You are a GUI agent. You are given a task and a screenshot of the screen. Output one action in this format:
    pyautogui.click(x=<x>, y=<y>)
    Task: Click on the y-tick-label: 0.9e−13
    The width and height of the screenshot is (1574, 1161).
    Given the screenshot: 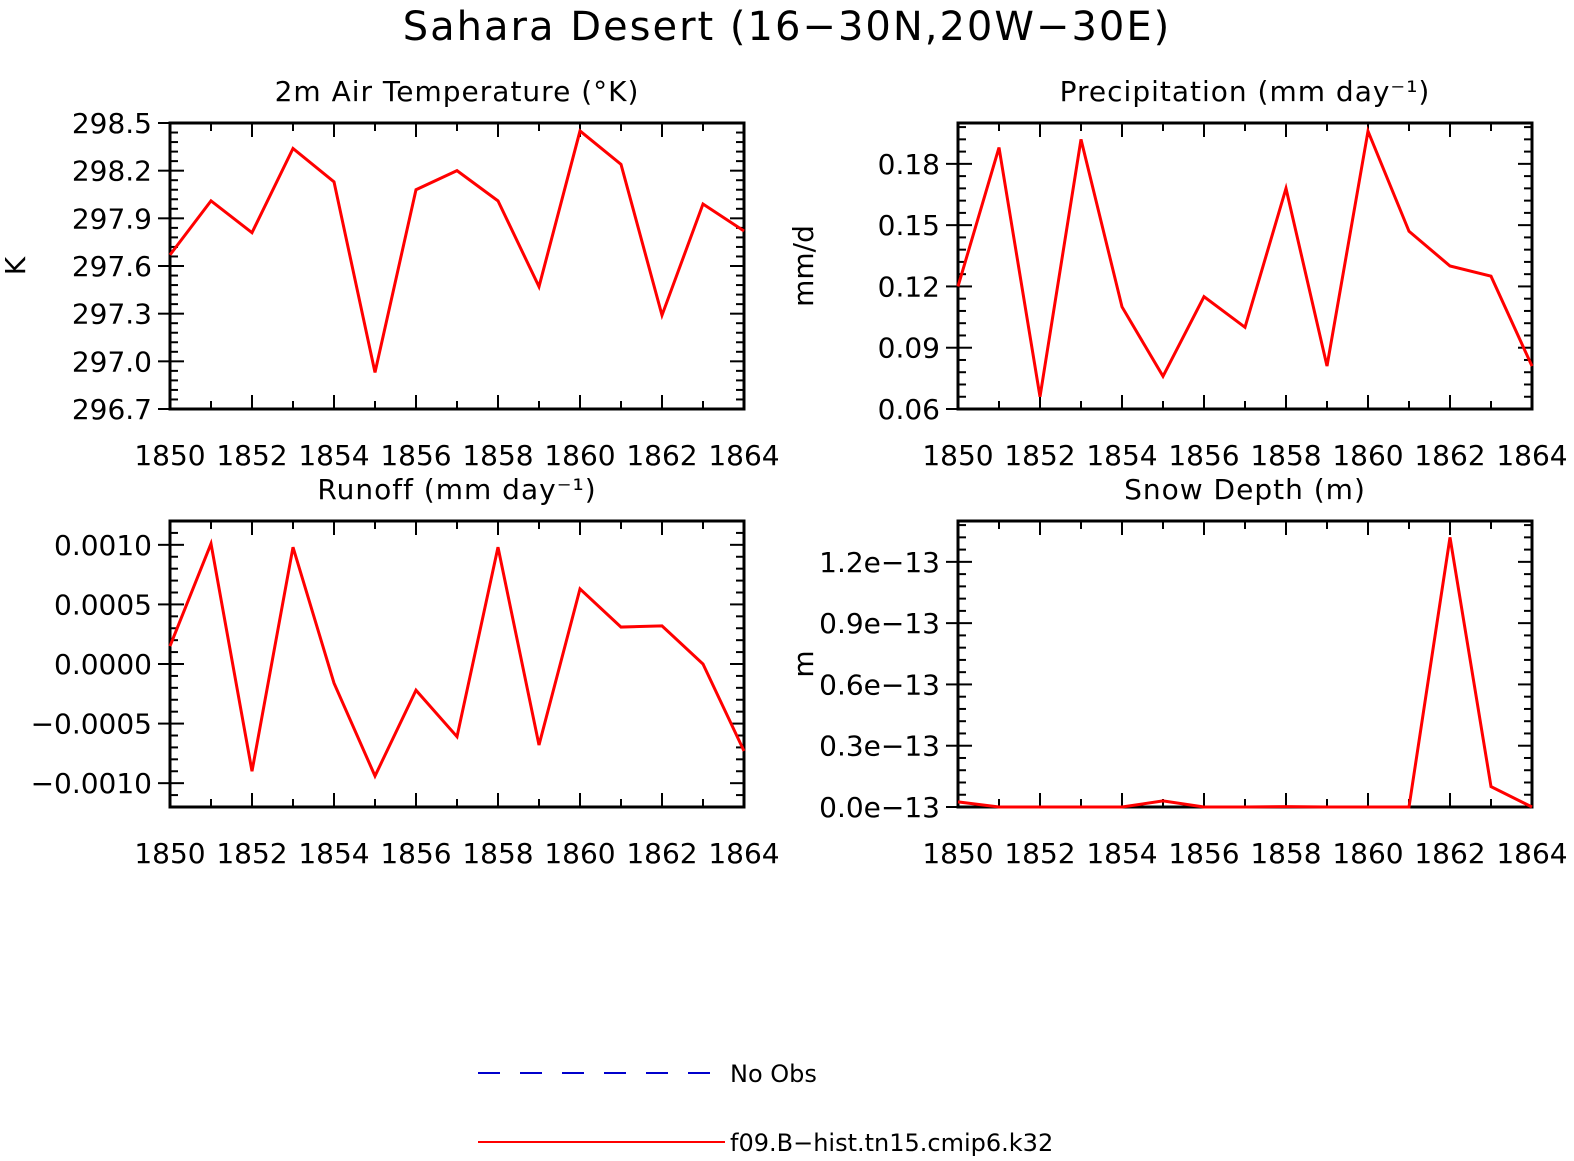 What is the action you would take?
    pyautogui.click(x=879, y=623)
    